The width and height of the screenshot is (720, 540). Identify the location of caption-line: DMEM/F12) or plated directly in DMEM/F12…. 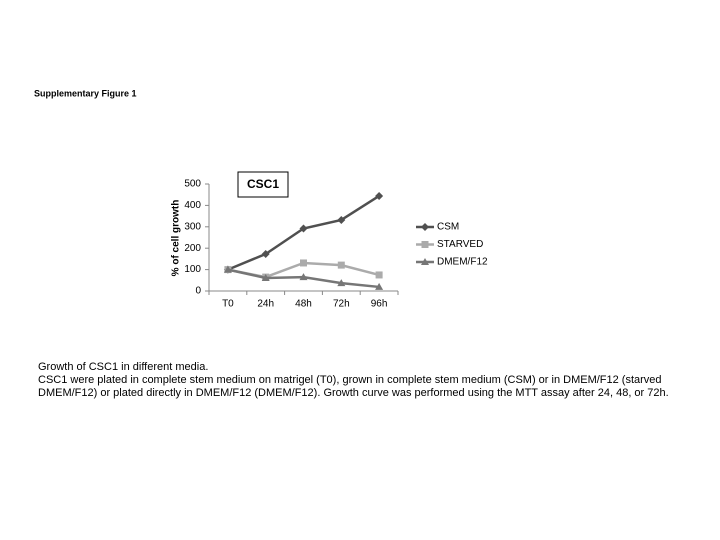
(353, 393).